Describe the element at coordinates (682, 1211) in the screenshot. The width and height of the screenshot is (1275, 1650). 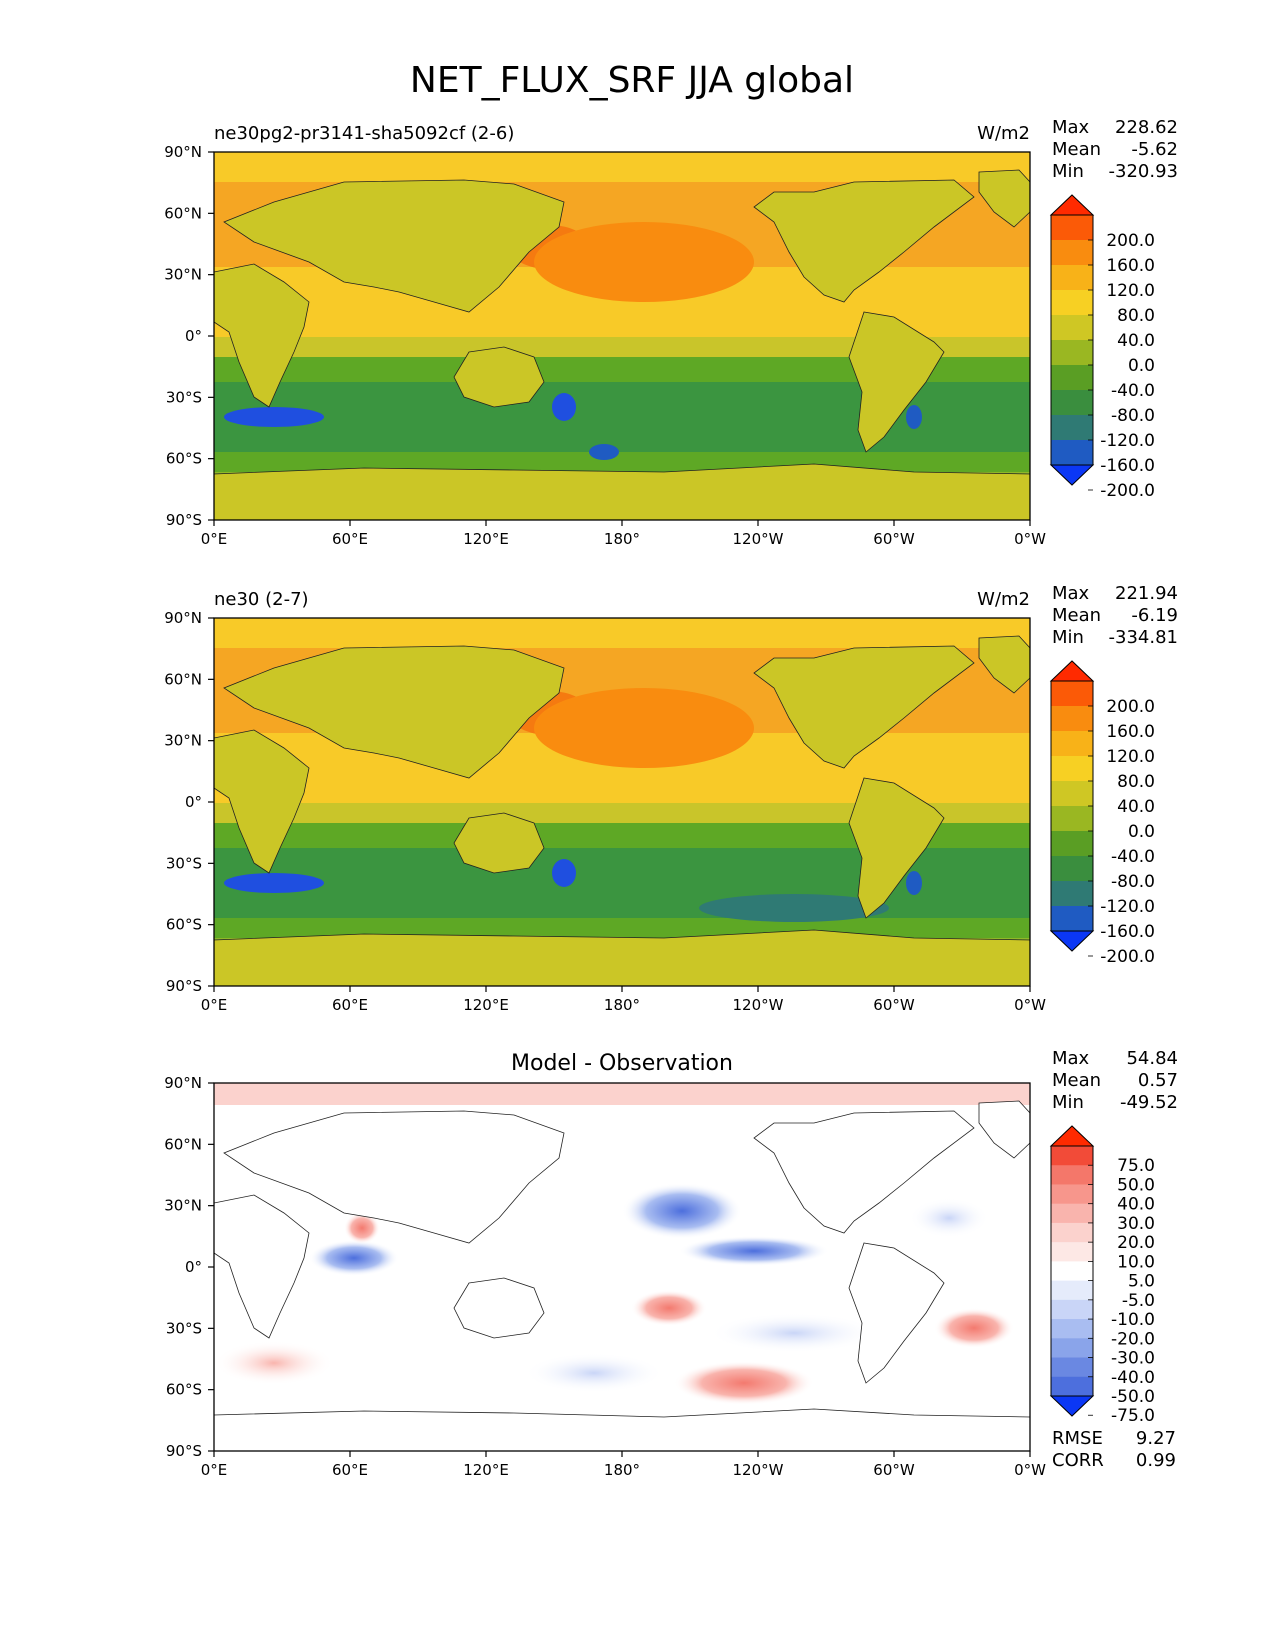
I see `neg-north-pacific` at that location.